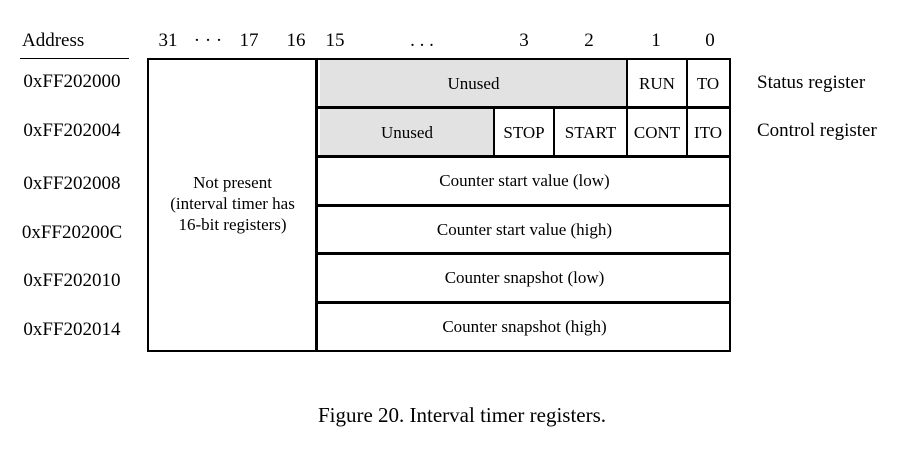  Describe the element at coordinates (72, 329) in the screenshot. I see `address-snap-high: 0xFF202014` at that location.